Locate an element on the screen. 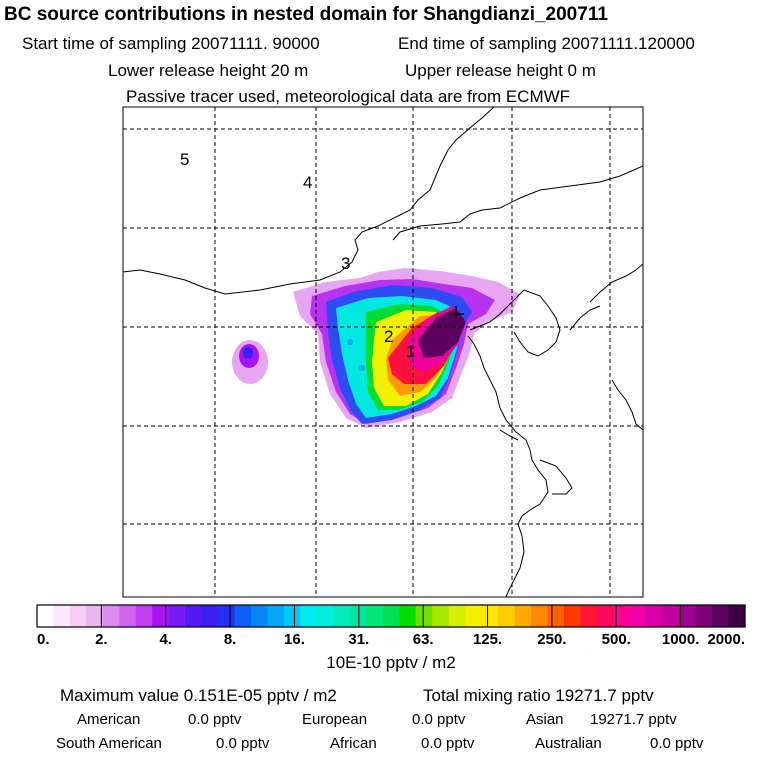  max-value-label: Maximum value 0.151E-05 pptv / m2 is located at coordinates (198, 695).